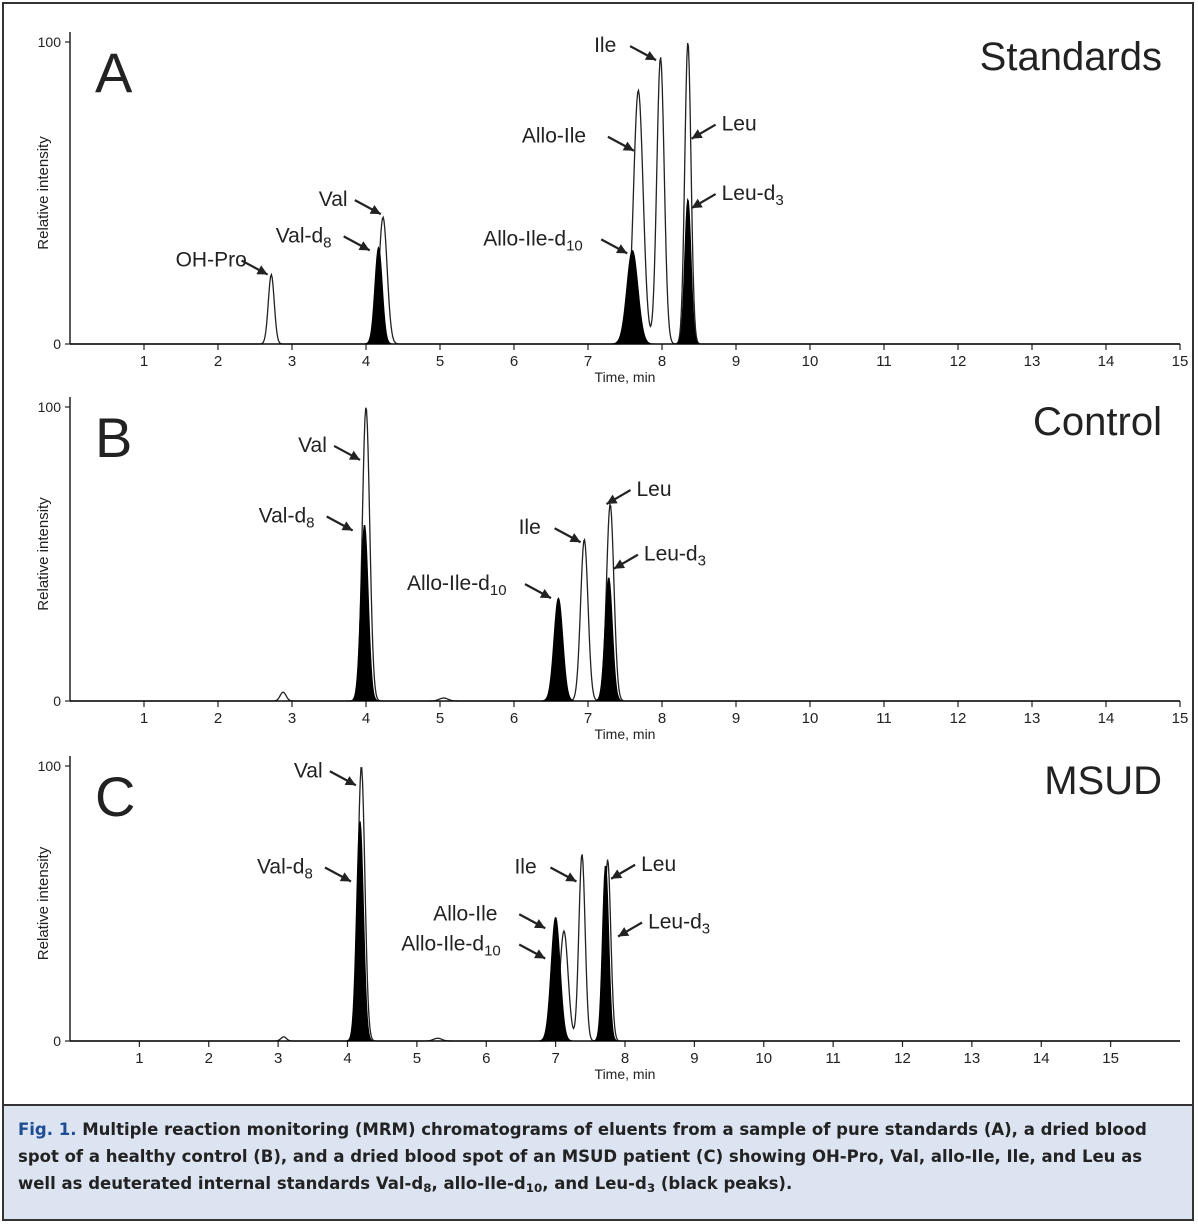  Describe the element at coordinates (308, 874) in the screenshot. I see `peak-label-subscript: 8` at that location.